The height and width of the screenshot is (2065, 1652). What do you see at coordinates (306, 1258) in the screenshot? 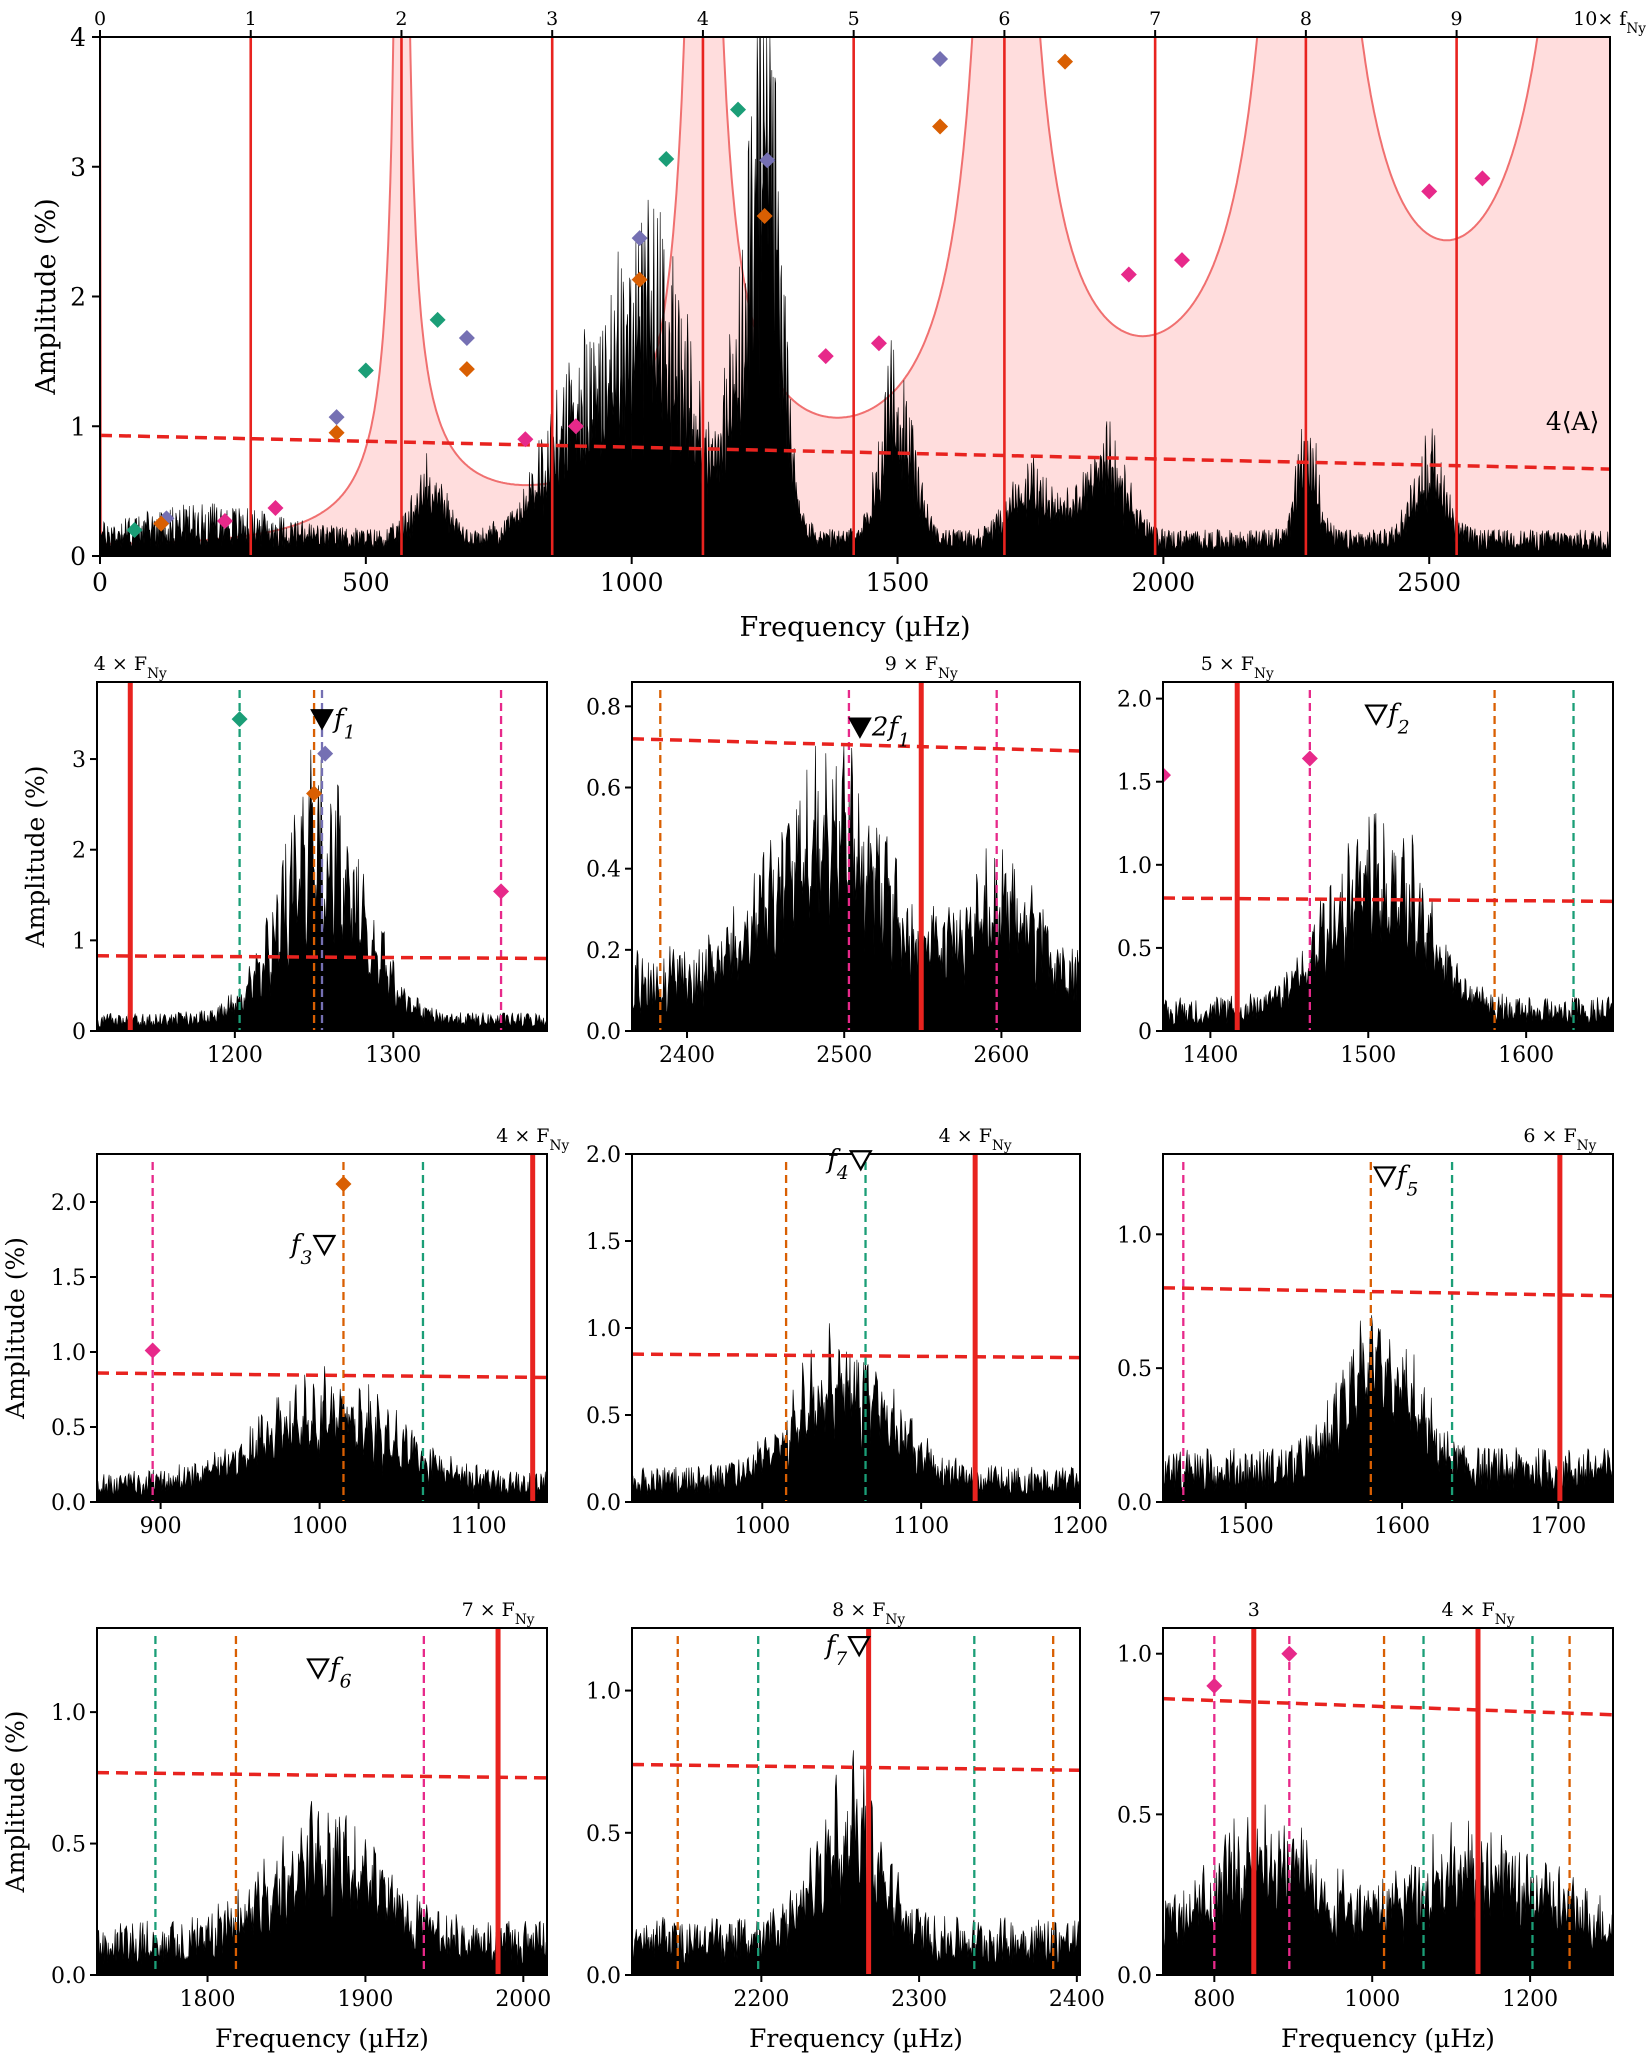
I see `peak-label-sub: 3` at bounding box center [306, 1258].